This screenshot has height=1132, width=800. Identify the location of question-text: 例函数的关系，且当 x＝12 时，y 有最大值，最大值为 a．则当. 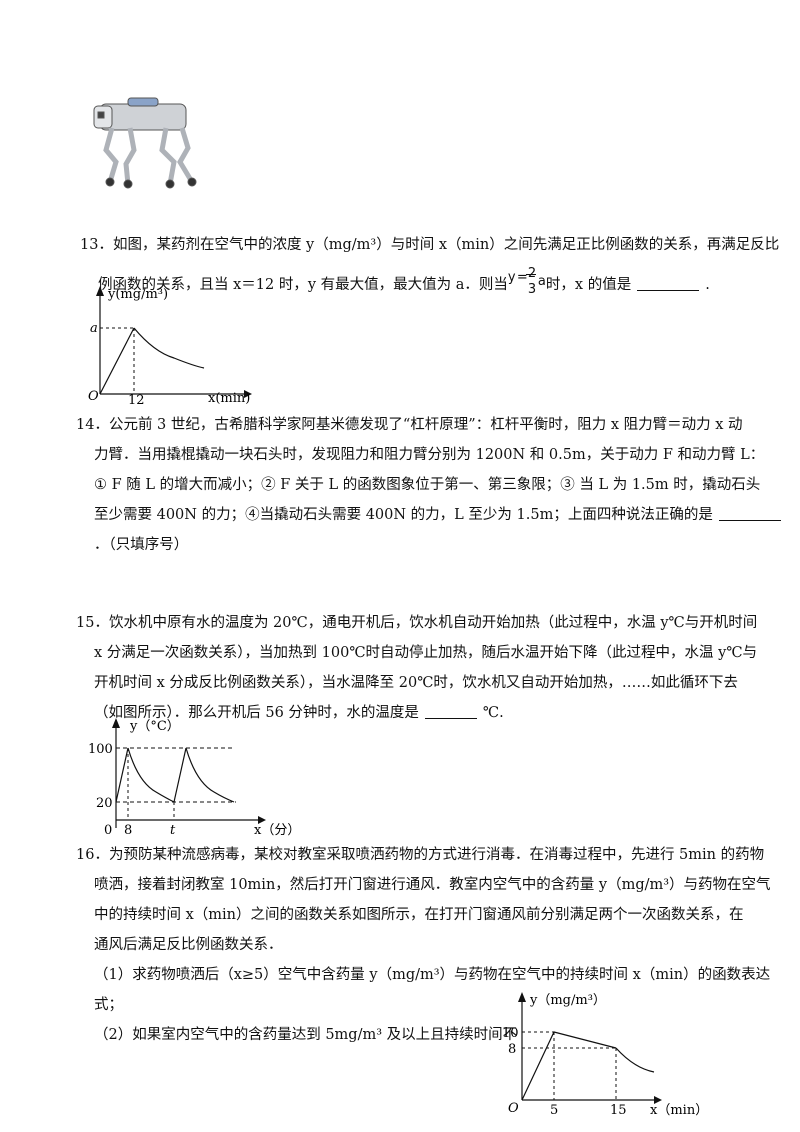
(303, 285).